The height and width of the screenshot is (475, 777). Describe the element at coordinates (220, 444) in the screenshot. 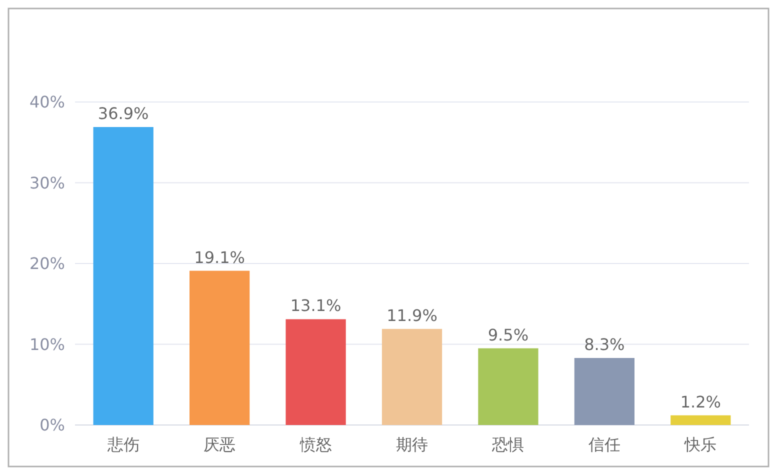

I see `x-tick-label: 厌恶` at that location.